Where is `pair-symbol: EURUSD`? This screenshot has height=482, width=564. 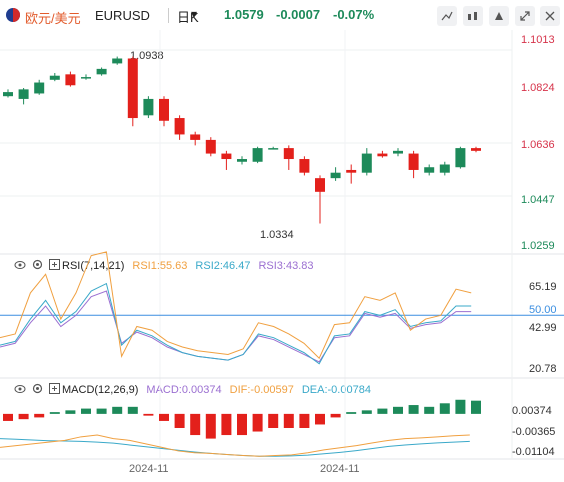 pair-symbol: EURUSD is located at coordinates (122, 15).